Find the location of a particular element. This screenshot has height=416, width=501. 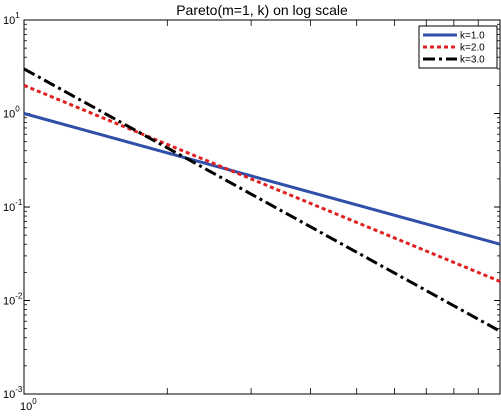

y-tick-label: 10⁻² is located at coordinates (13, 300).